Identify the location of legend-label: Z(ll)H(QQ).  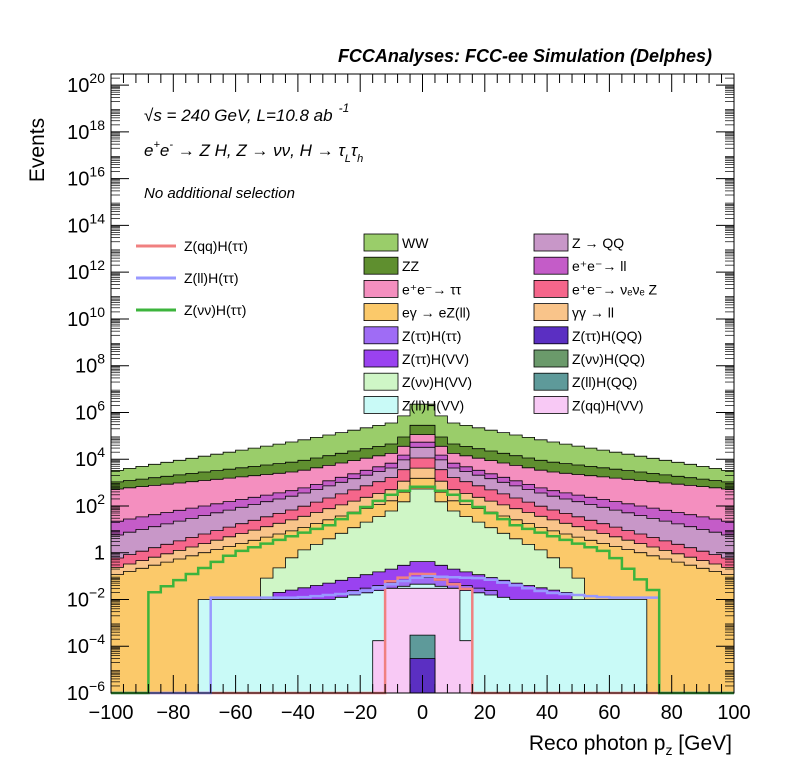
(604, 382).